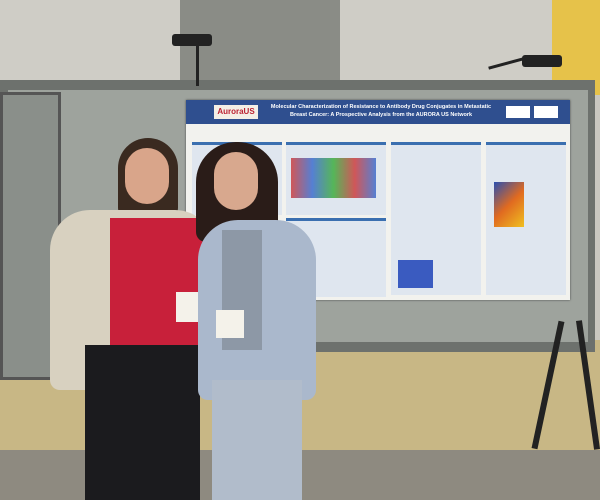  Describe the element at coordinates (160, 288) in the screenshot. I see `red-top` at that location.